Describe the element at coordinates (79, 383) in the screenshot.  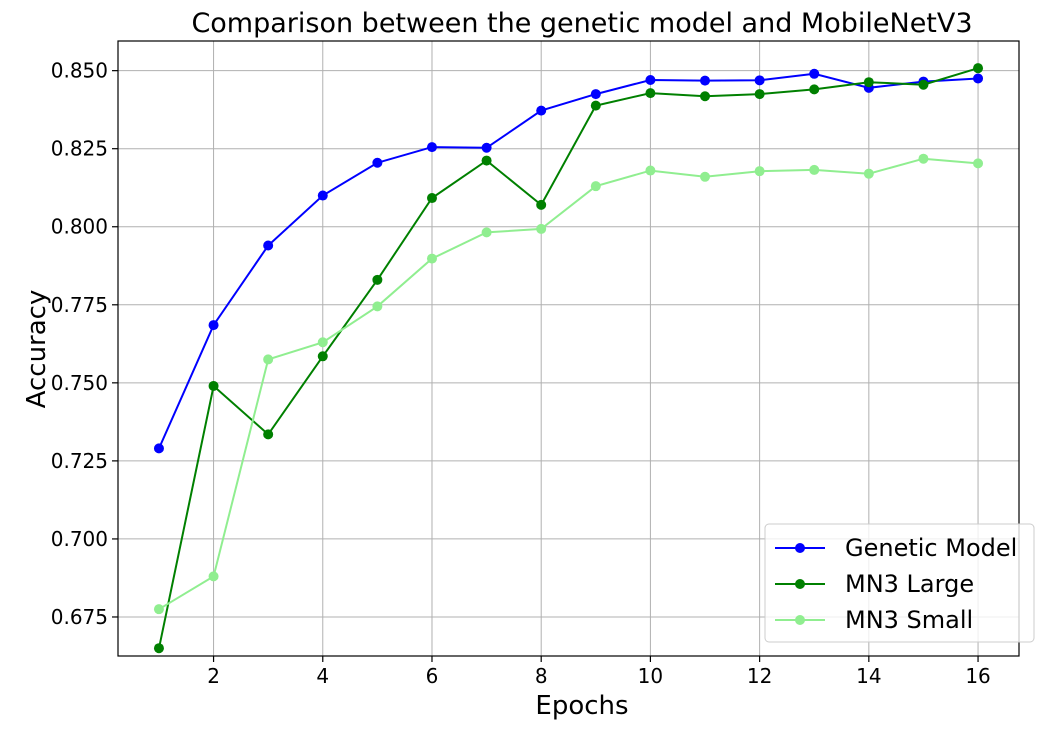
I see `y-tick-label: 0.750` at that location.